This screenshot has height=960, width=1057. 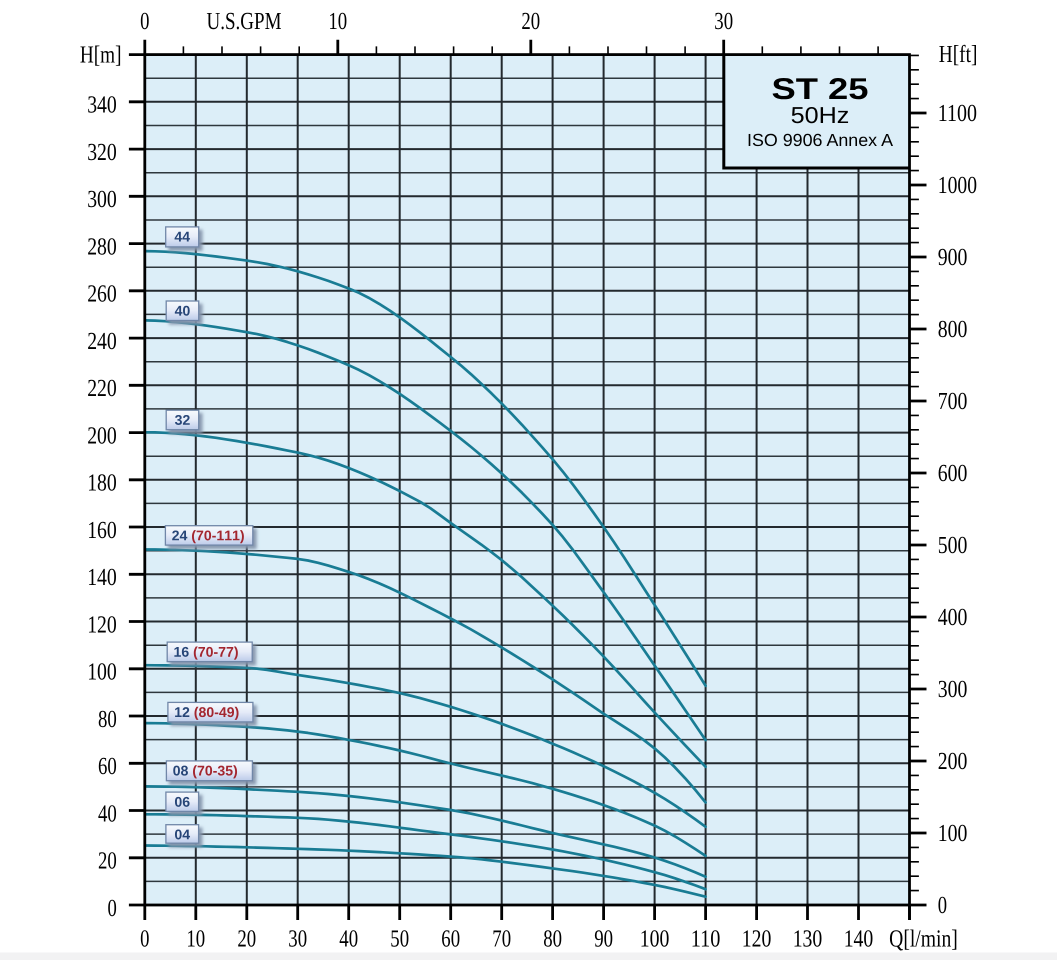 What do you see at coordinates (102, 388) in the screenshot?
I see `svg-text: 220` at bounding box center [102, 388].